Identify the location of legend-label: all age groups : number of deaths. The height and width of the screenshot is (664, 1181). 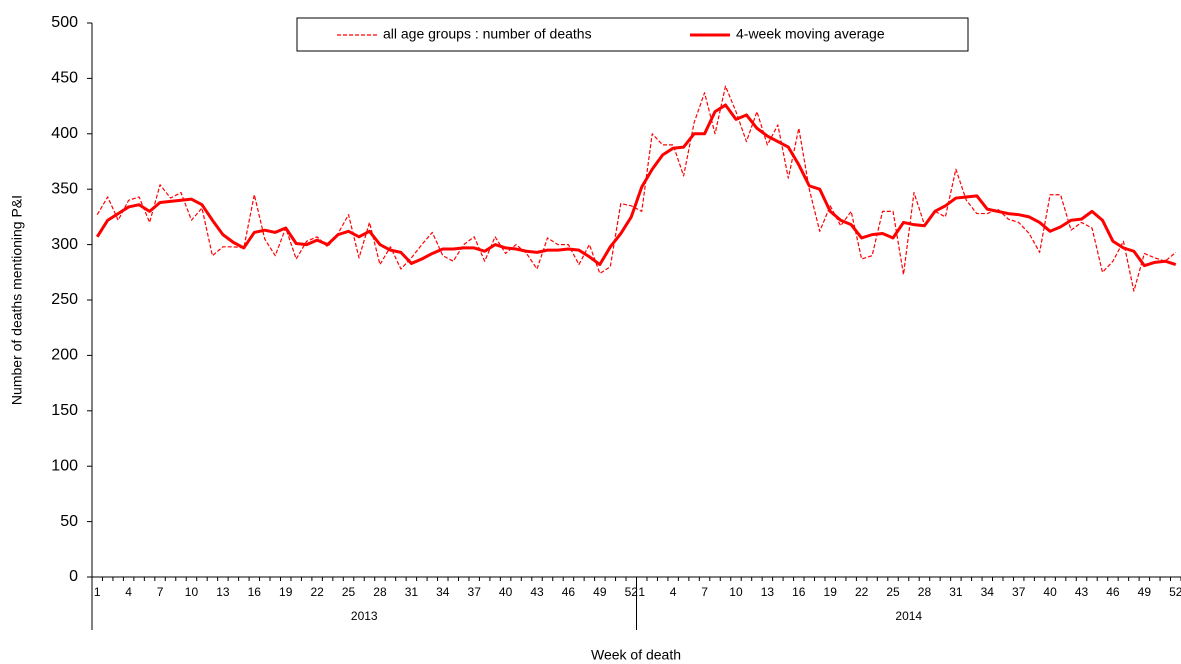
(487, 34).